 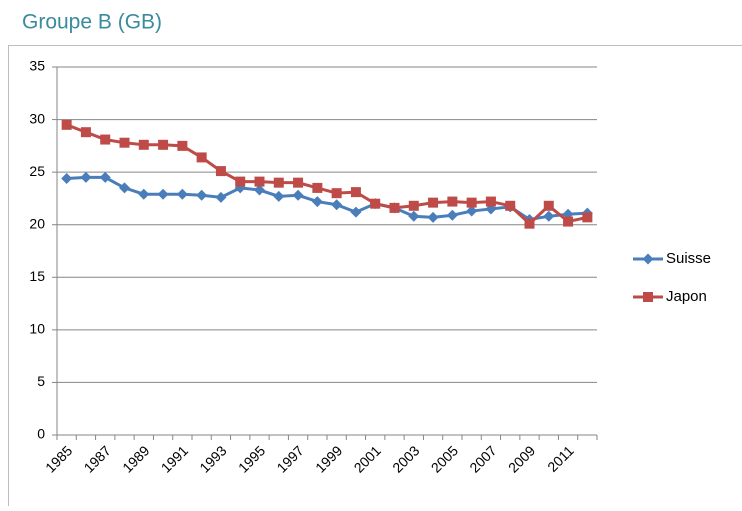 I want to click on x-tick-label: 2001, so click(x=367, y=458).